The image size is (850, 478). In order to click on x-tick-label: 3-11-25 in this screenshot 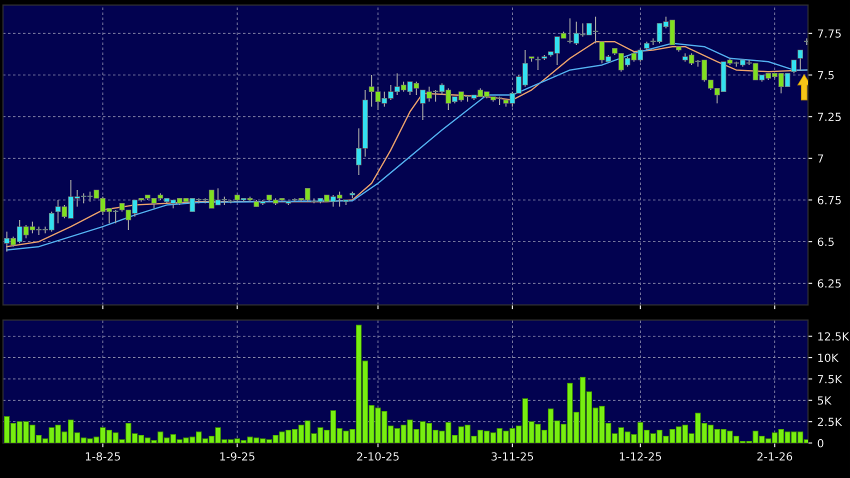, I will do `click(513, 456)`.